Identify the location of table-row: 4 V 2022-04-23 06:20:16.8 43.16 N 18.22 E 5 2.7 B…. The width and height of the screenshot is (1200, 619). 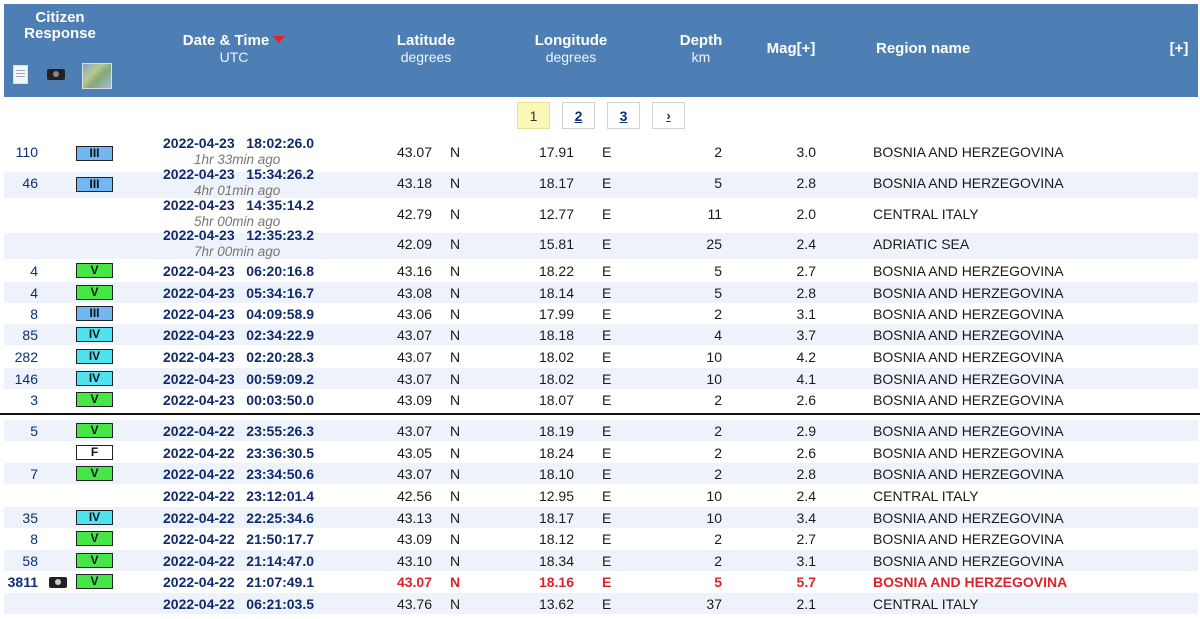
(601, 270).